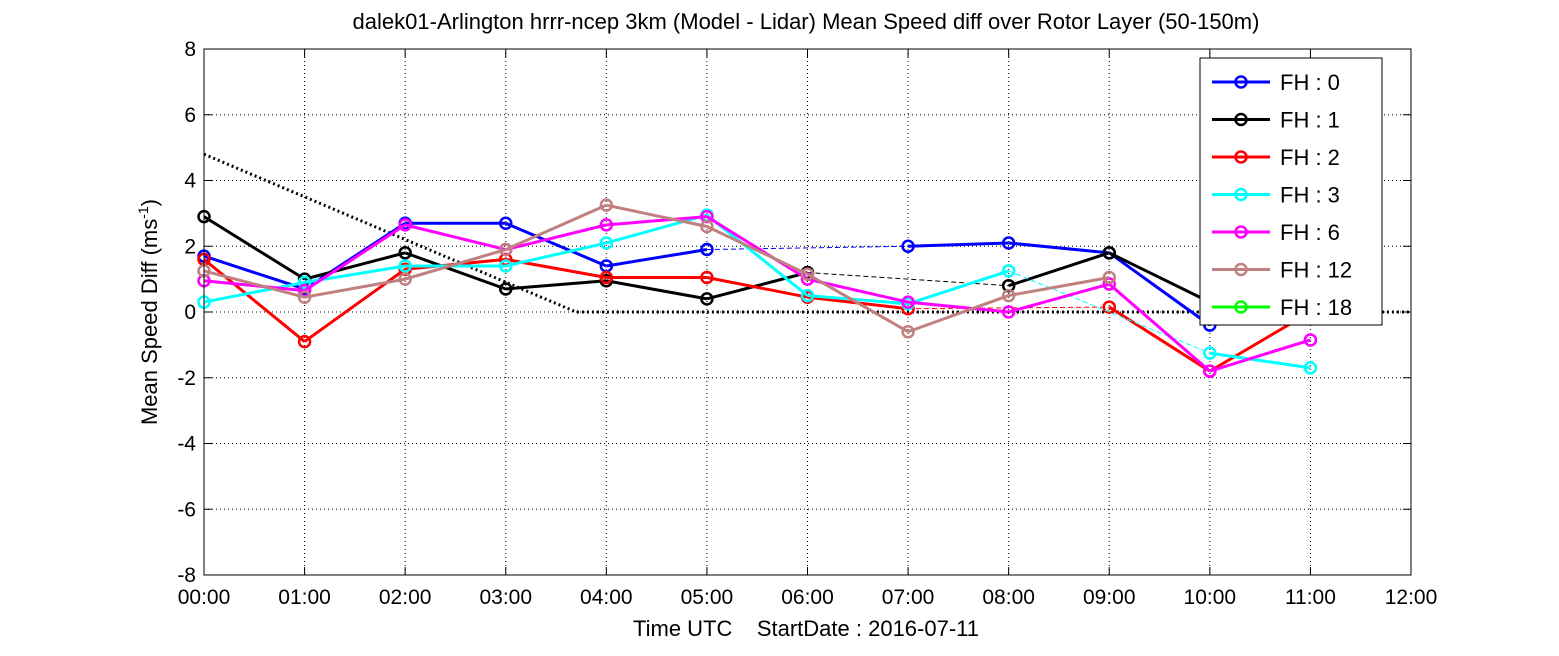 This screenshot has height=656, width=1559. What do you see at coordinates (304, 597) in the screenshot?
I see `x-tick-label: 01:00` at bounding box center [304, 597].